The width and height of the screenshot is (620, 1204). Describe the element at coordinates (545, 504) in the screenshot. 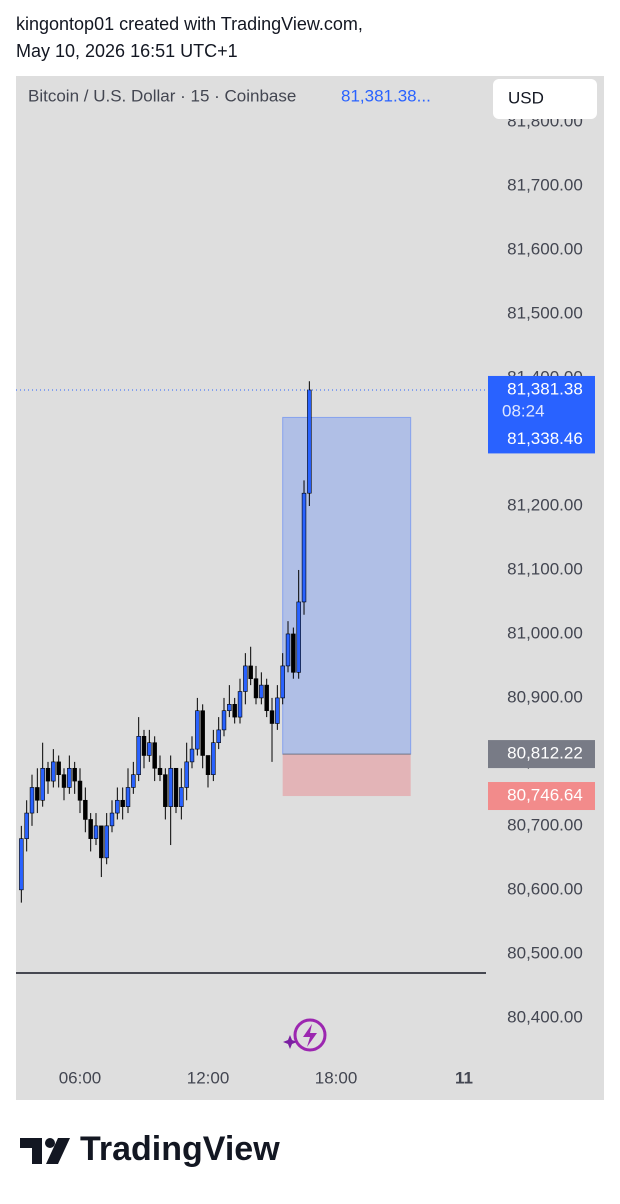

I see `y-tick-label: 81,200.00` at that location.